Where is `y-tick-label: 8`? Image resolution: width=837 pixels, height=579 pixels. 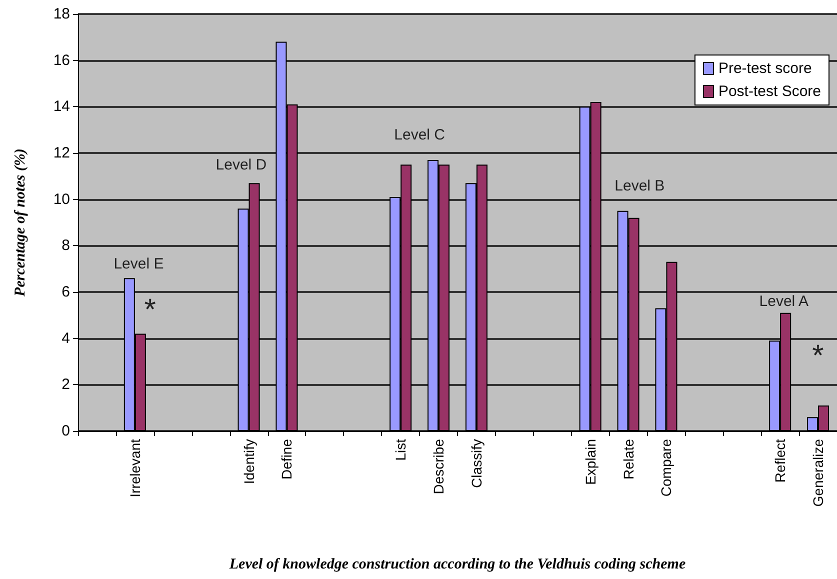
y-tick-label: 8 is located at coordinates (66, 245).